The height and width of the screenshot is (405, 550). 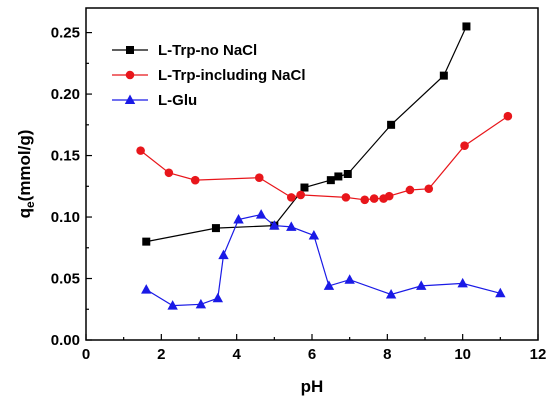 I want to click on x-tick-label: 6, so click(x=312, y=354).